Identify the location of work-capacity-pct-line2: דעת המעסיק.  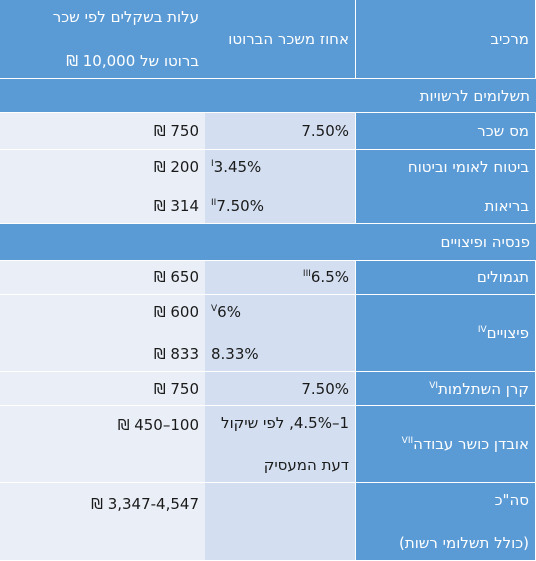
(306, 465).